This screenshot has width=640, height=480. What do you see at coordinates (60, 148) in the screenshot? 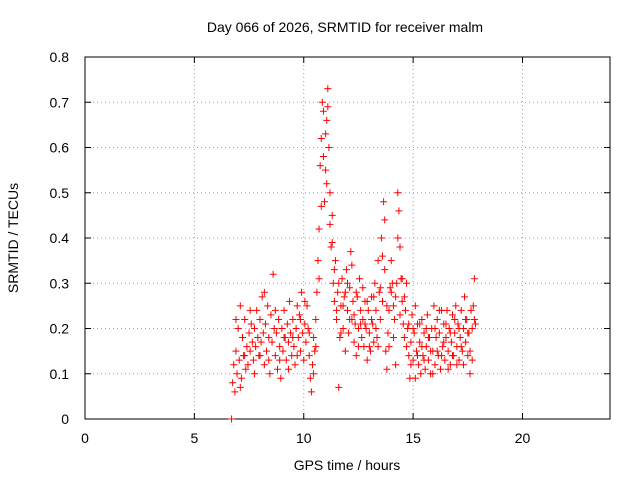
I see `y-tick-label: 0.6` at bounding box center [60, 148].